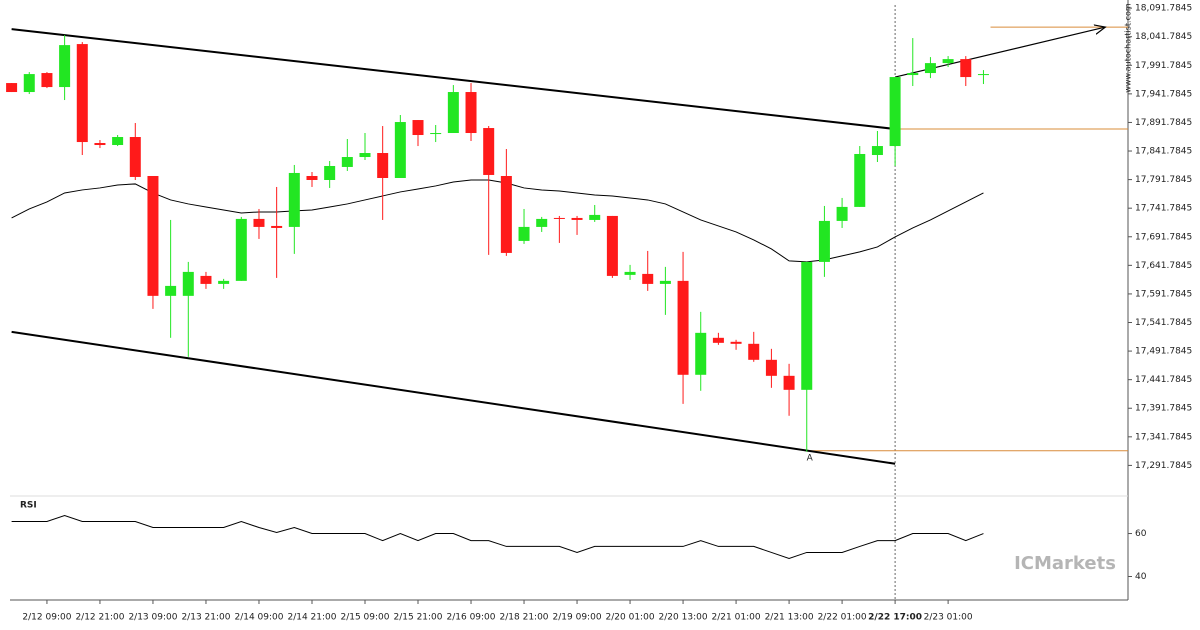  Describe the element at coordinates (1163, 380) in the screenshot. I see `y-tick-label: 17,441.7845` at that location.